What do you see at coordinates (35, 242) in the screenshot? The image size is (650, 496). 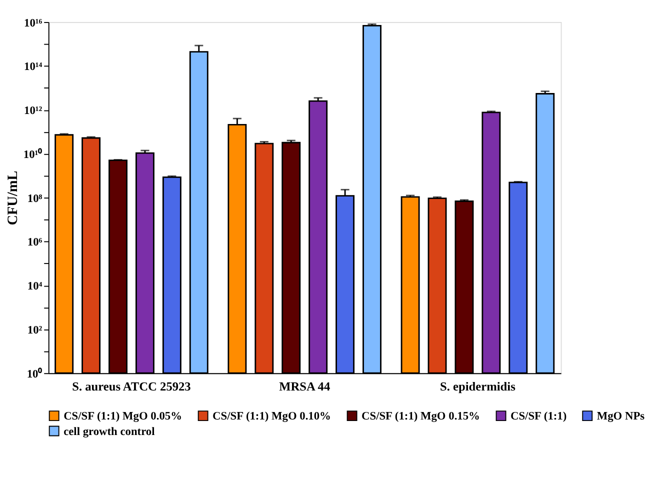 I see `y-tick-label: 10⁶` at bounding box center [35, 242].